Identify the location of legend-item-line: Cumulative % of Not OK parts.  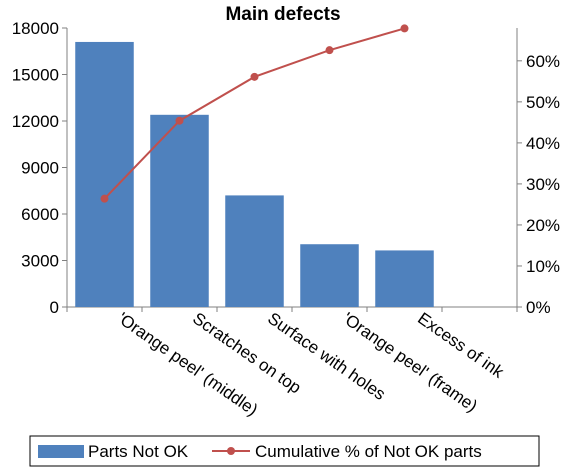
(368, 451).